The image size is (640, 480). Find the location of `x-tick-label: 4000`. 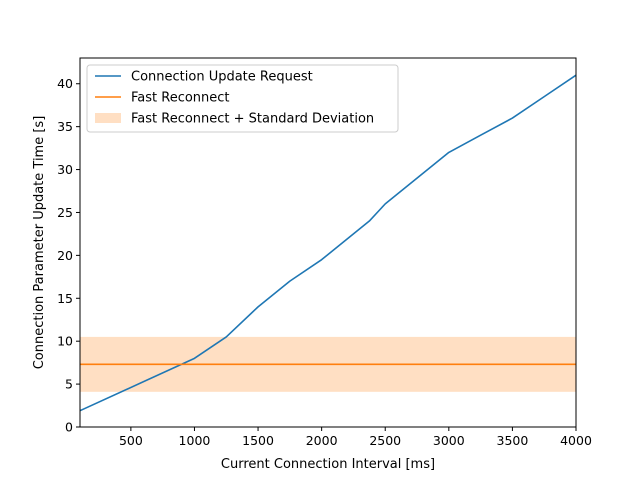

x-tick-label: 4000 is located at coordinates (576, 440).